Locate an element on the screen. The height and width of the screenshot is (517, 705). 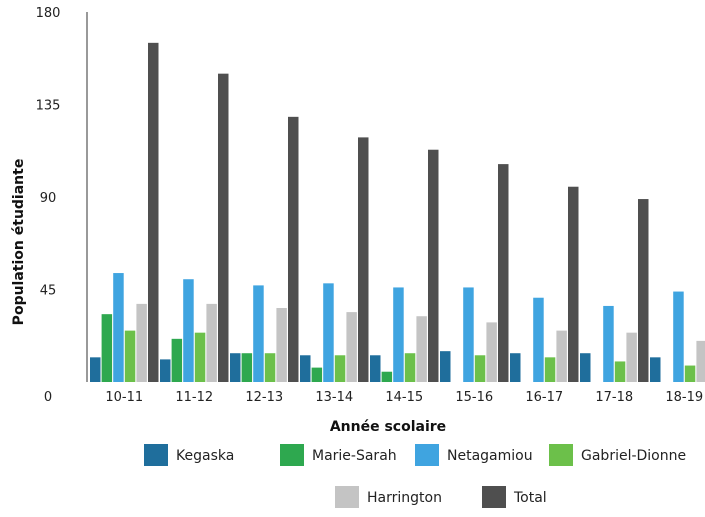
x-tick-label: 14-15 is located at coordinates (404, 397).